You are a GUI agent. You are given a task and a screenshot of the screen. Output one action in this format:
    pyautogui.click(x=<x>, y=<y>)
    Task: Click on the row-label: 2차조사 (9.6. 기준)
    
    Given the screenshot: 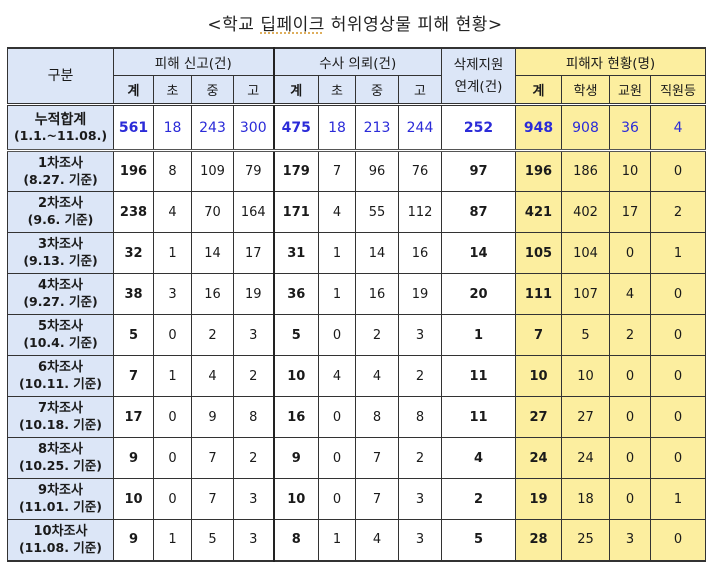 What is the action you would take?
    pyautogui.click(x=60, y=212)
    